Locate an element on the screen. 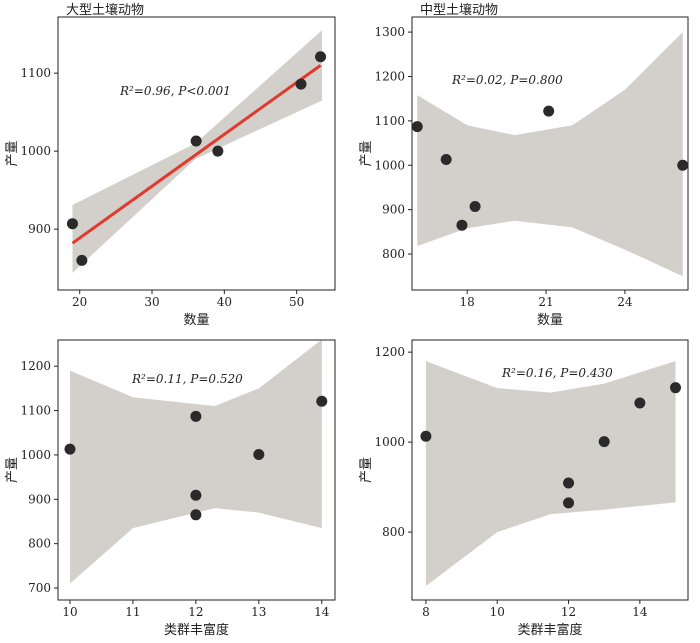  x-tick-label: 13 is located at coordinates (258, 612).